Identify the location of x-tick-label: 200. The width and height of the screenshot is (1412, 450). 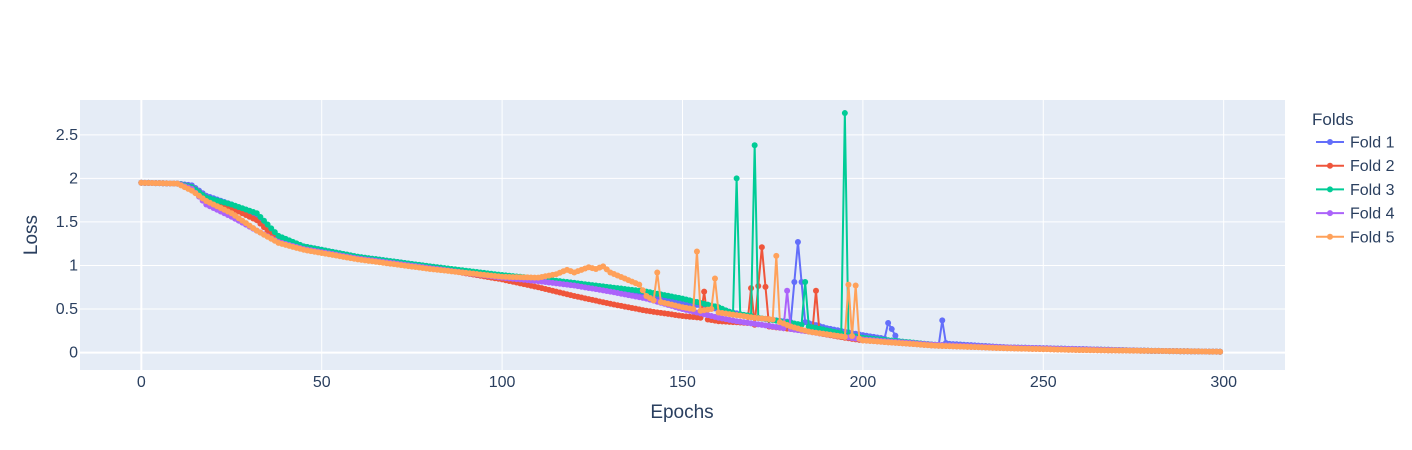
(863, 382).